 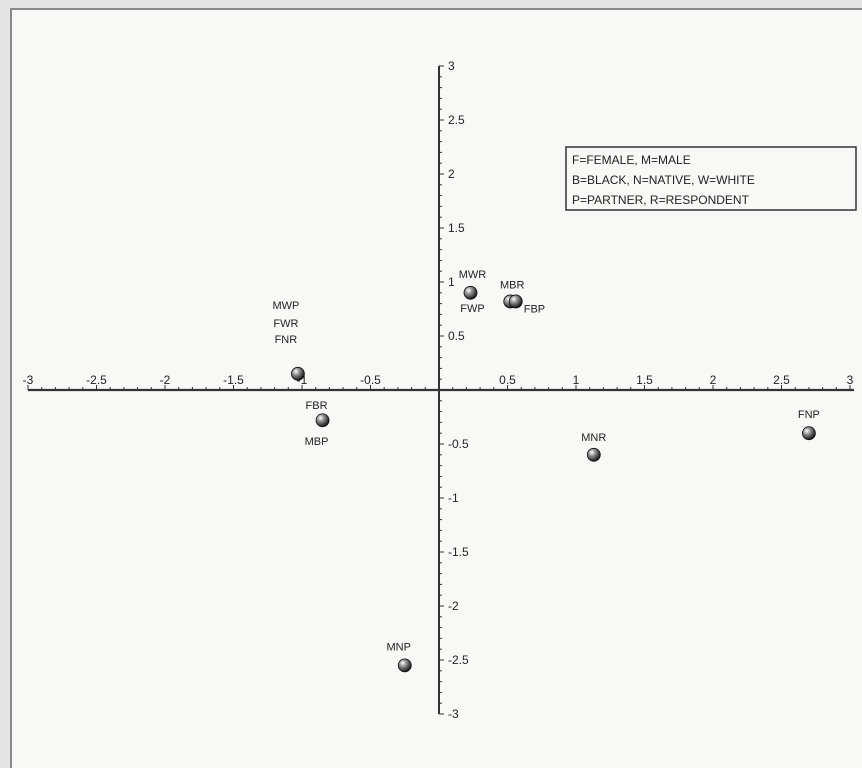 I want to click on x-tick-label: -0.5, so click(x=370, y=380).